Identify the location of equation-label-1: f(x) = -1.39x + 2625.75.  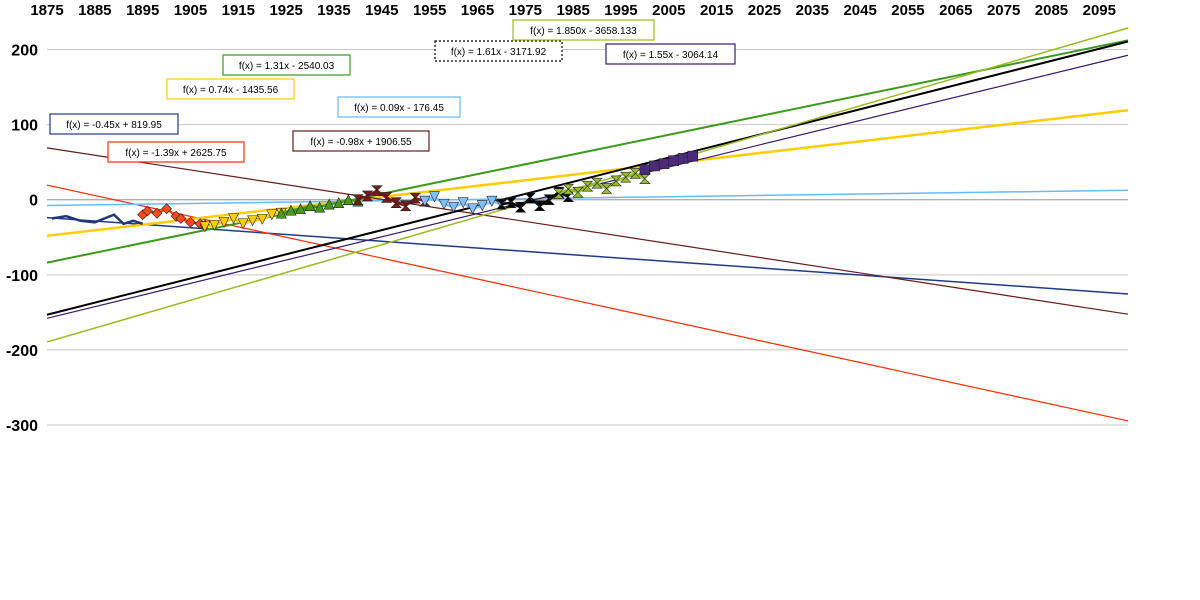
(176, 153).